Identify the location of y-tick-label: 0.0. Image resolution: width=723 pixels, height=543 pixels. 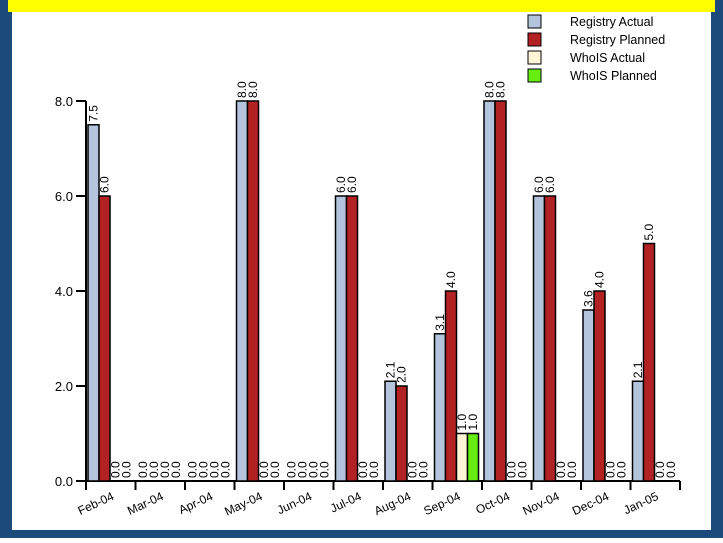
(64, 481).